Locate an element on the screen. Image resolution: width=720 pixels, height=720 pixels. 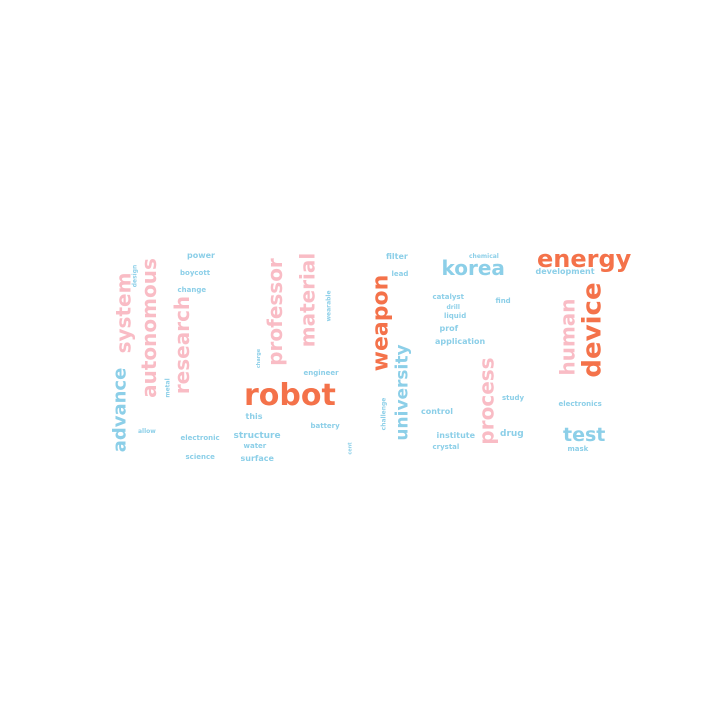
word-chemical: chemical is located at coordinates (484, 256).